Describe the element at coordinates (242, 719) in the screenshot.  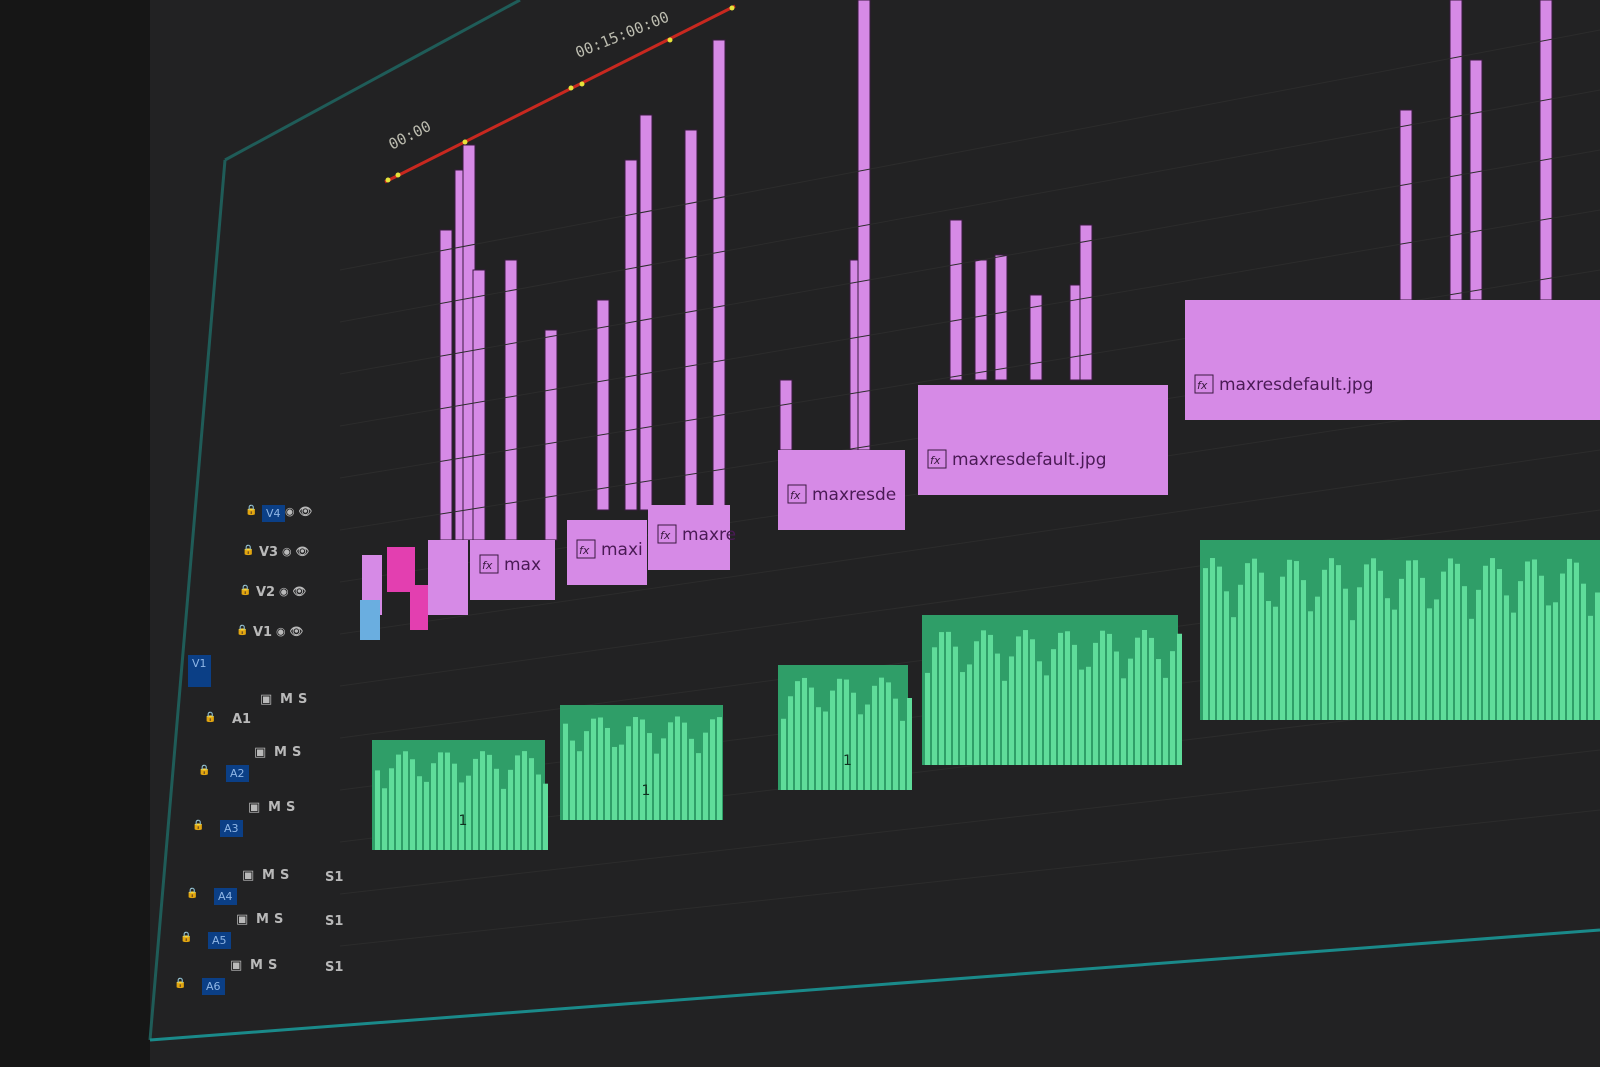
I see `track-label-a1: A1` at that location.